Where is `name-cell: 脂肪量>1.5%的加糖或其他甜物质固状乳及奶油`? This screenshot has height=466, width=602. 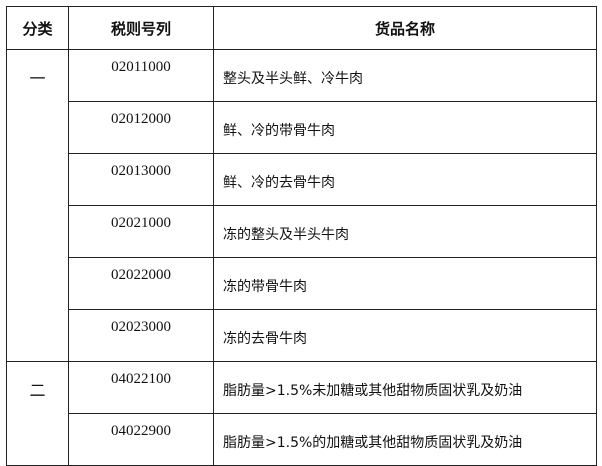
name-cell: 脂肪量>1.5%的加糖或其他甜物质固状乳及奶油 is located at coordinates (405, 439).